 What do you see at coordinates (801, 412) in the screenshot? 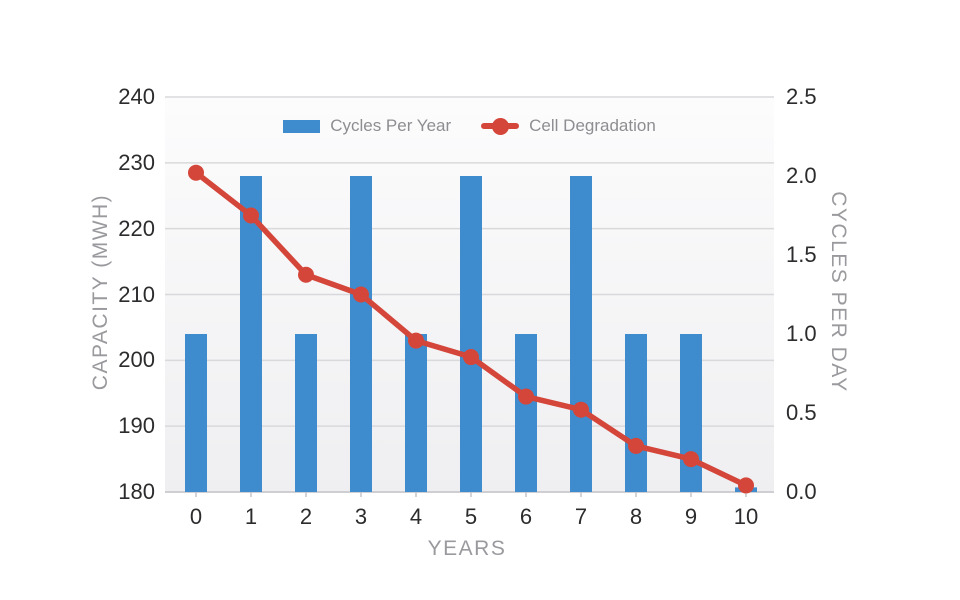
I see `right-axis-tick-label: 0.5` at bounding box center [801, 412].